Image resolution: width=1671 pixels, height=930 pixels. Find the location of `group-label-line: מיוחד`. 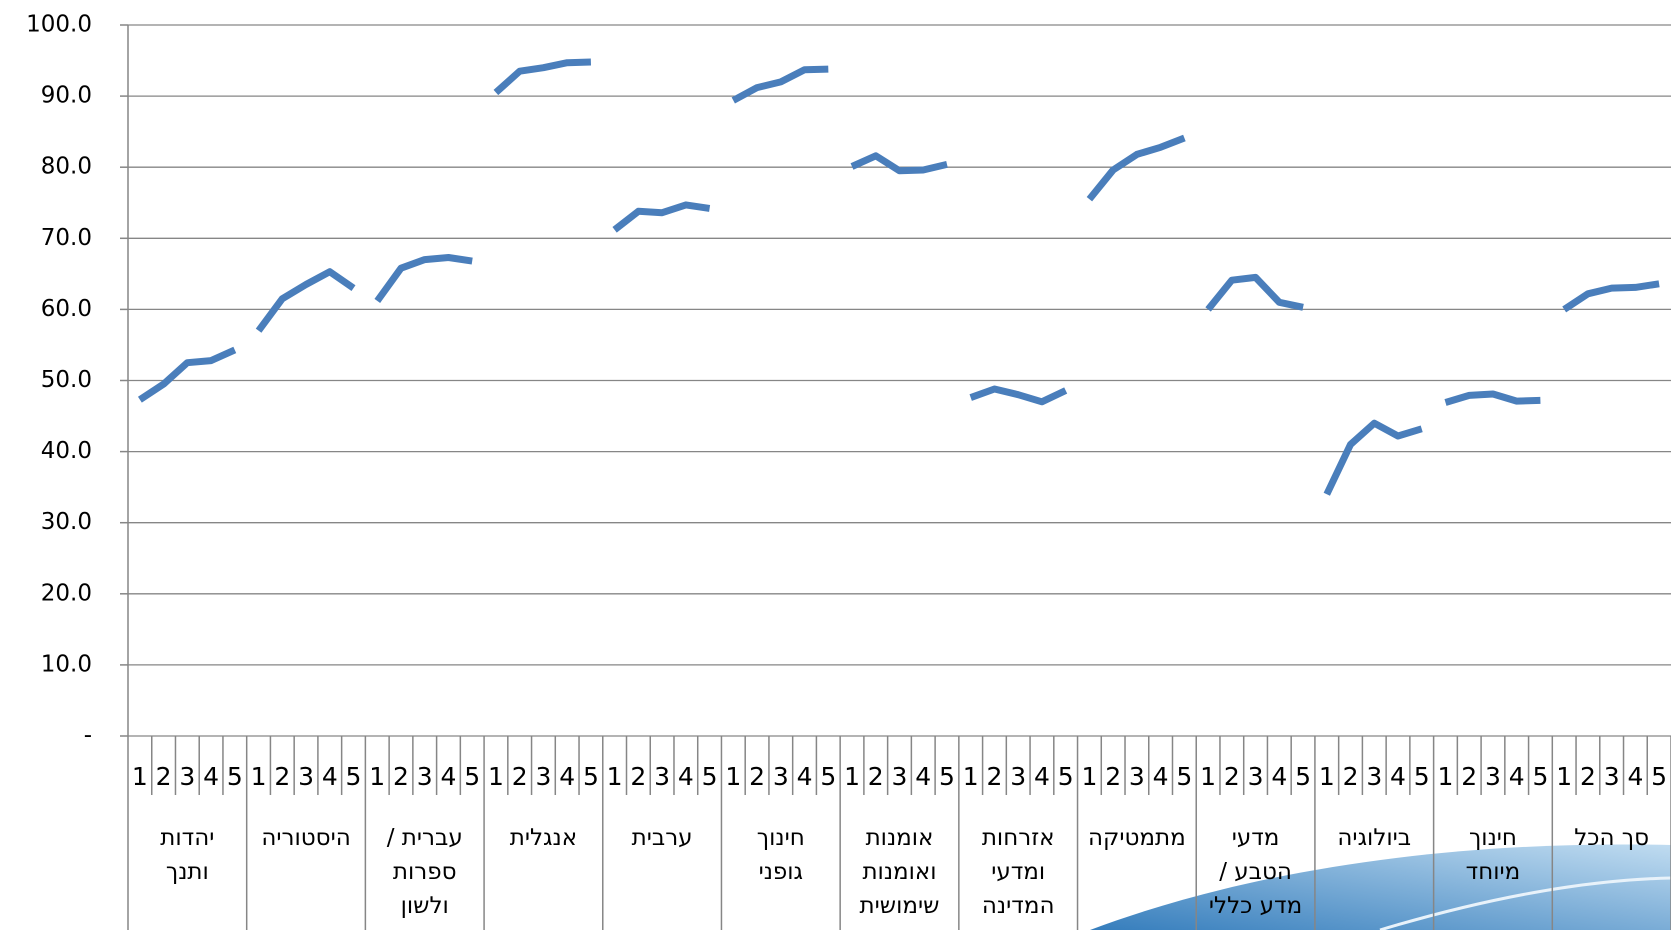

group-label-line: מיוחד is located at coordinates (1493, 872).